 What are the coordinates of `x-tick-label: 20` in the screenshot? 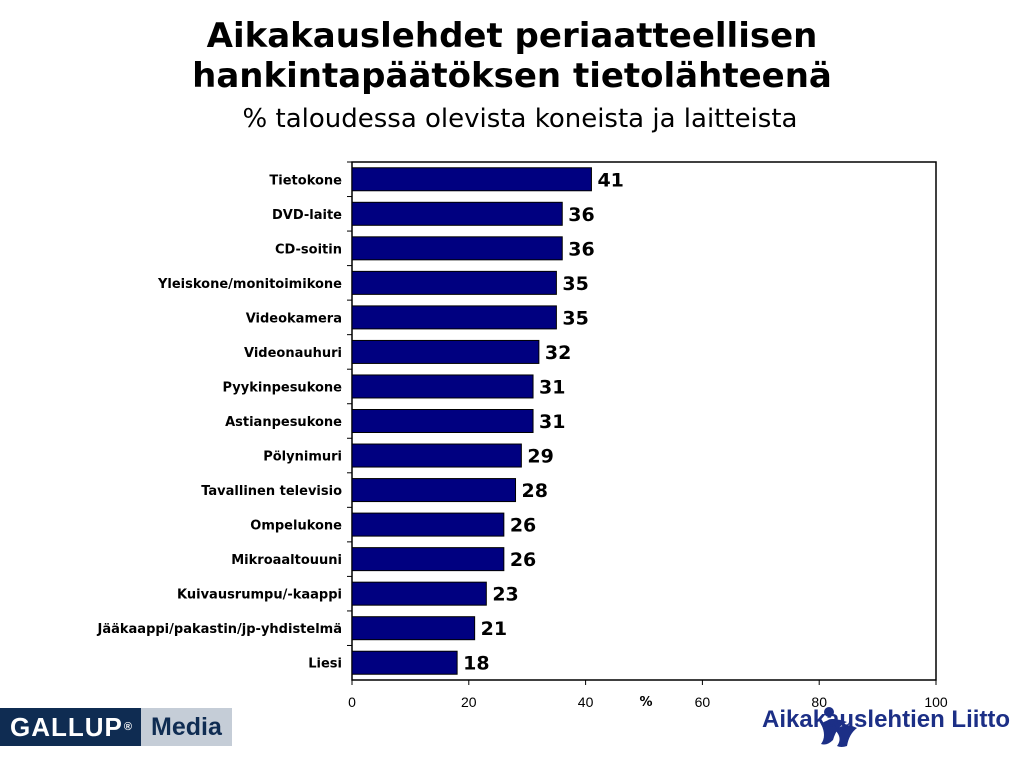 It's located at (469, 702).